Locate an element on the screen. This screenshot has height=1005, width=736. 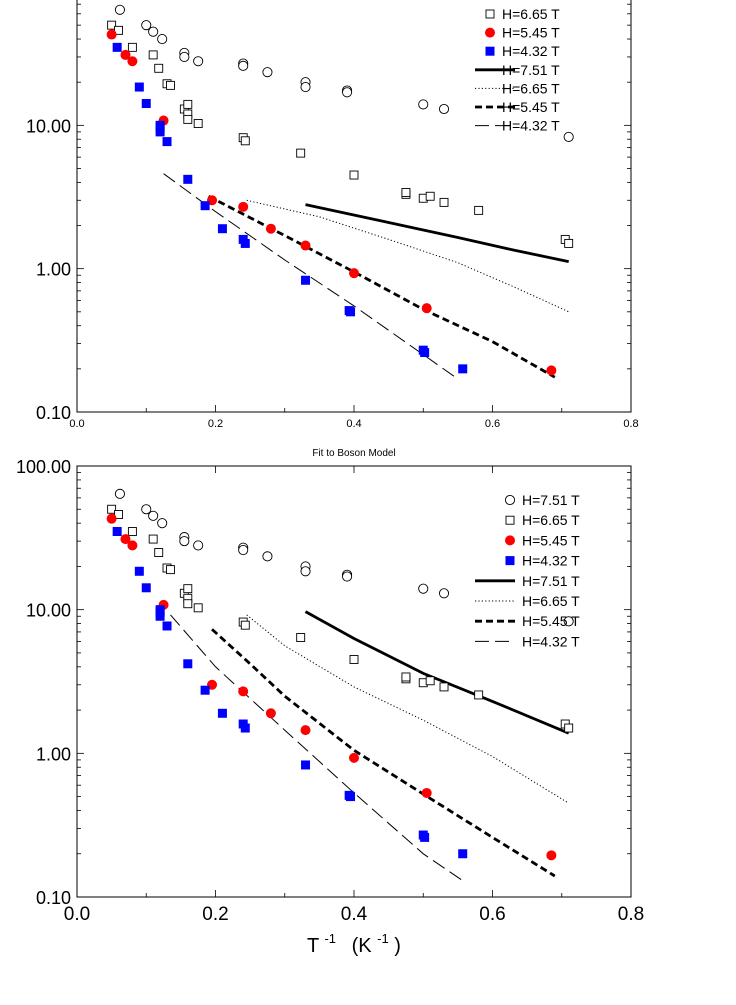
y-tick-label: 10.00 is located at coordinates (48, 126).